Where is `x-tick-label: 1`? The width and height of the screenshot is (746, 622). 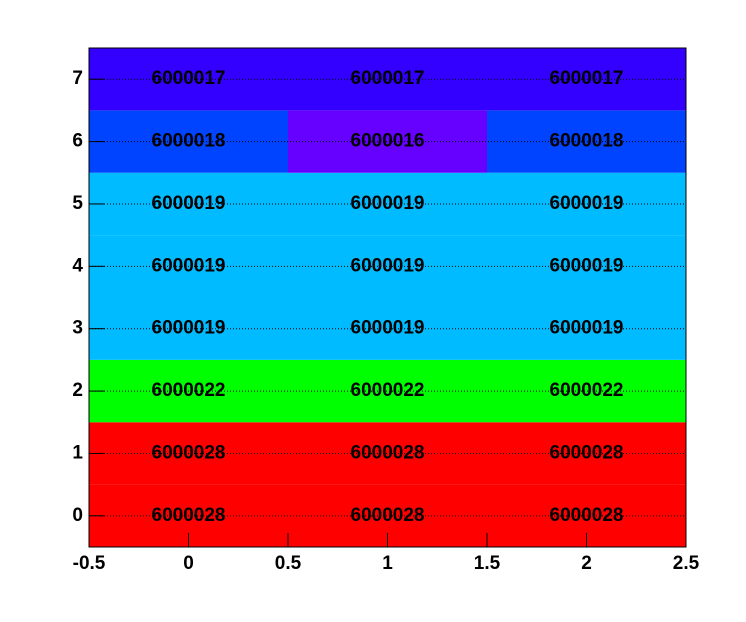
x-tick-label: 1 is located at coordinates (387, 563).